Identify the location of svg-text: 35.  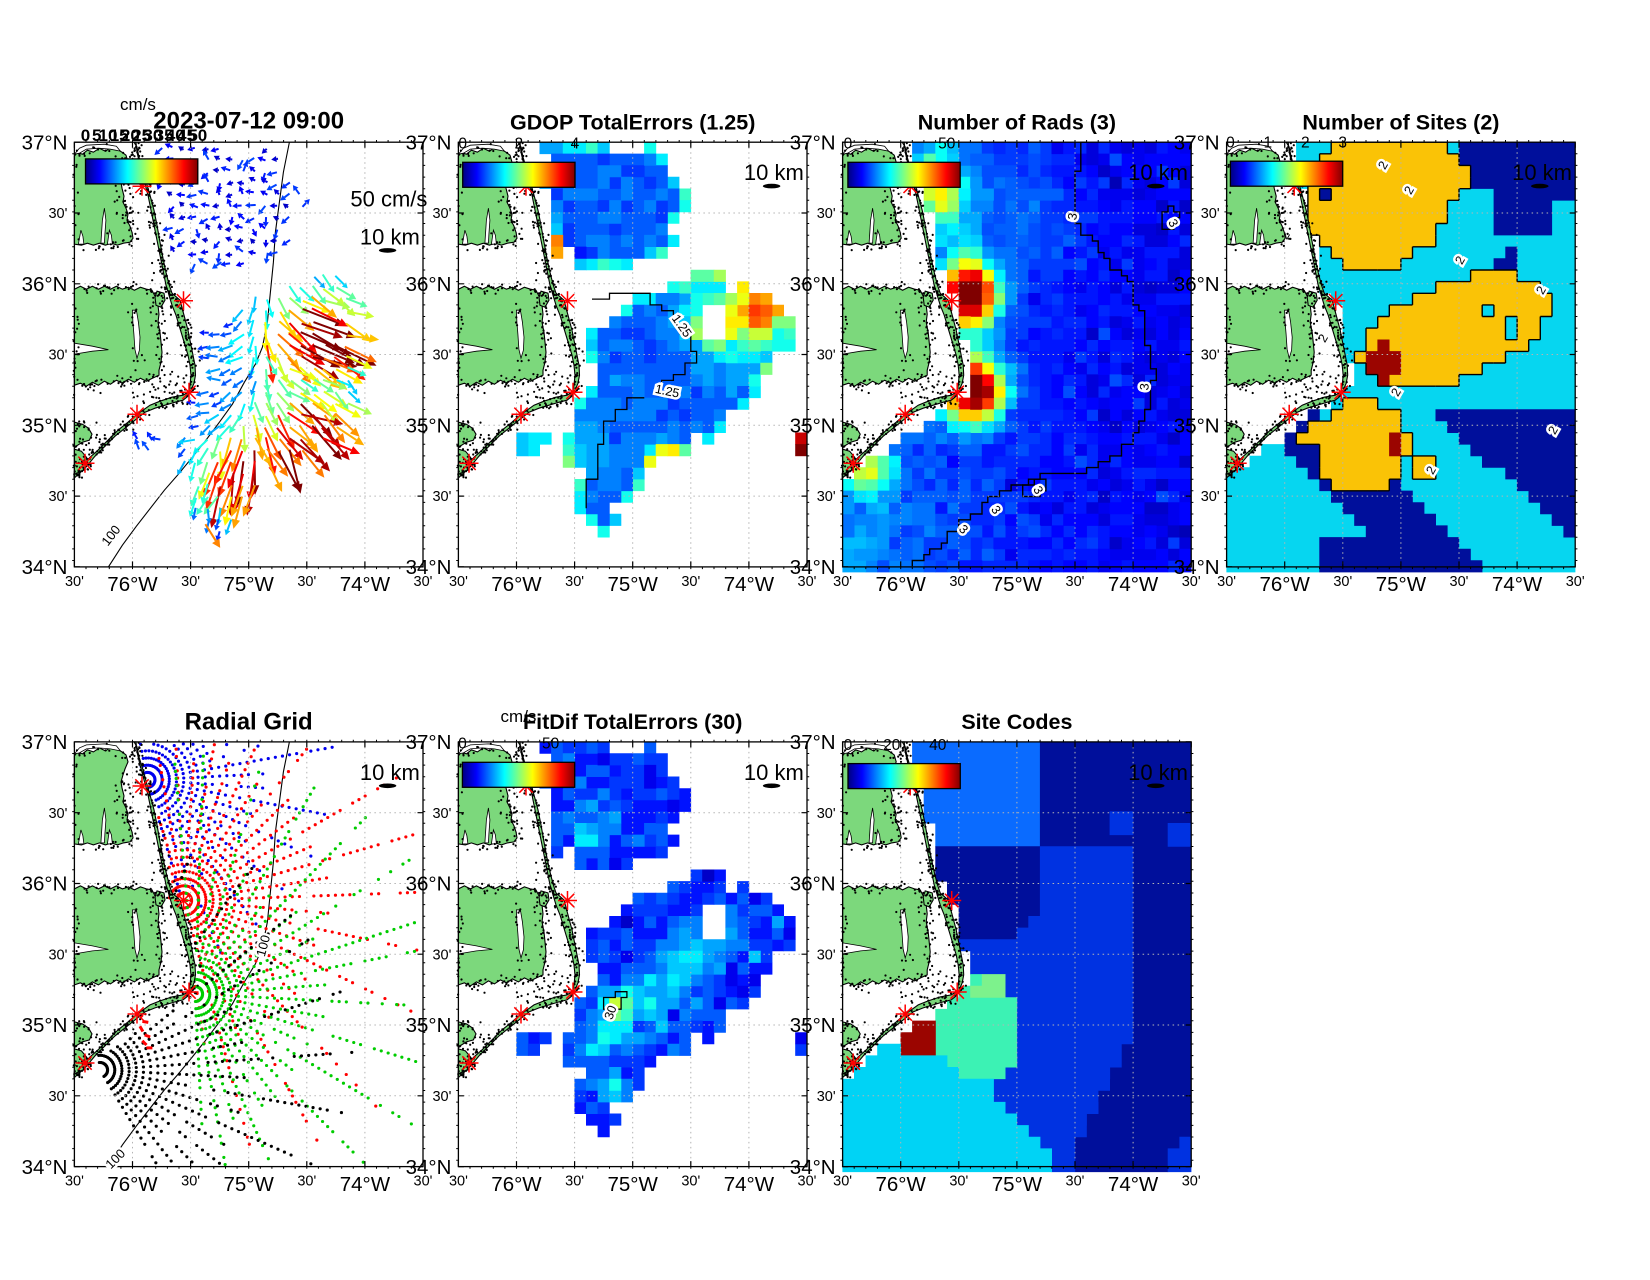
(164, 135).